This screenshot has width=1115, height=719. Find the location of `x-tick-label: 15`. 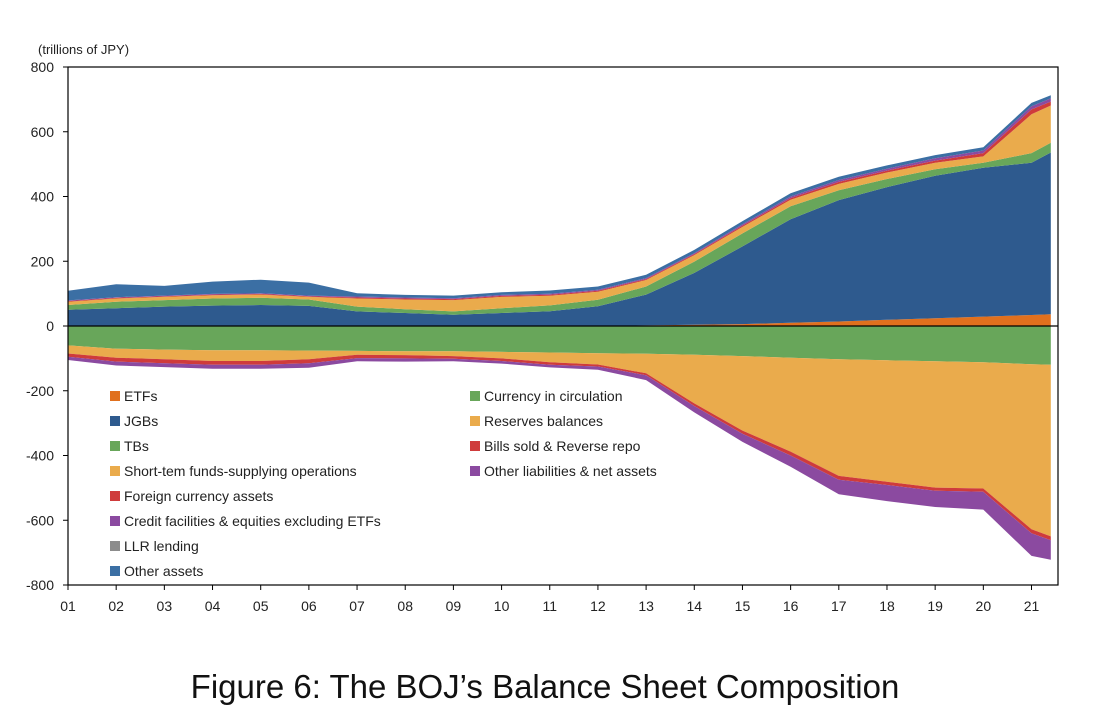

x-tick-label: 15 is located at coordinates (743, 606).